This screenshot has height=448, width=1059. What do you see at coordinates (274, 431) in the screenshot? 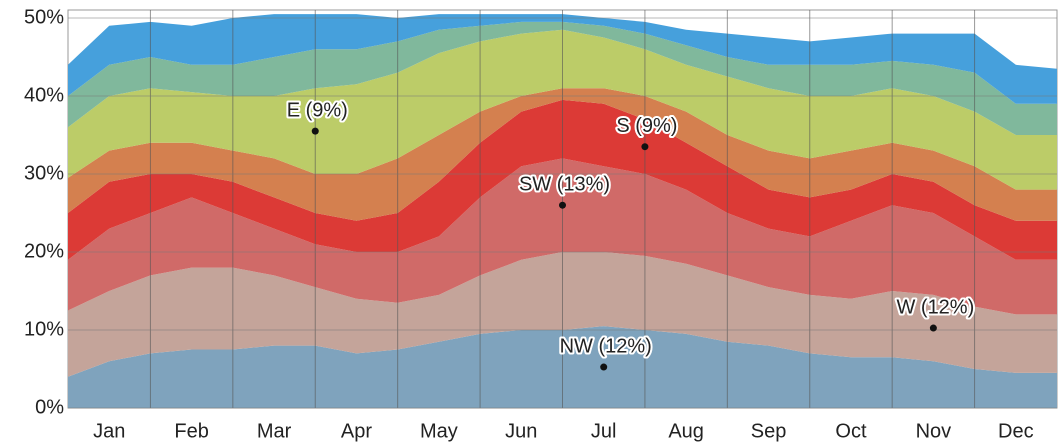
I see `x-tick-label: Mar` at bounding box center [274, 431].